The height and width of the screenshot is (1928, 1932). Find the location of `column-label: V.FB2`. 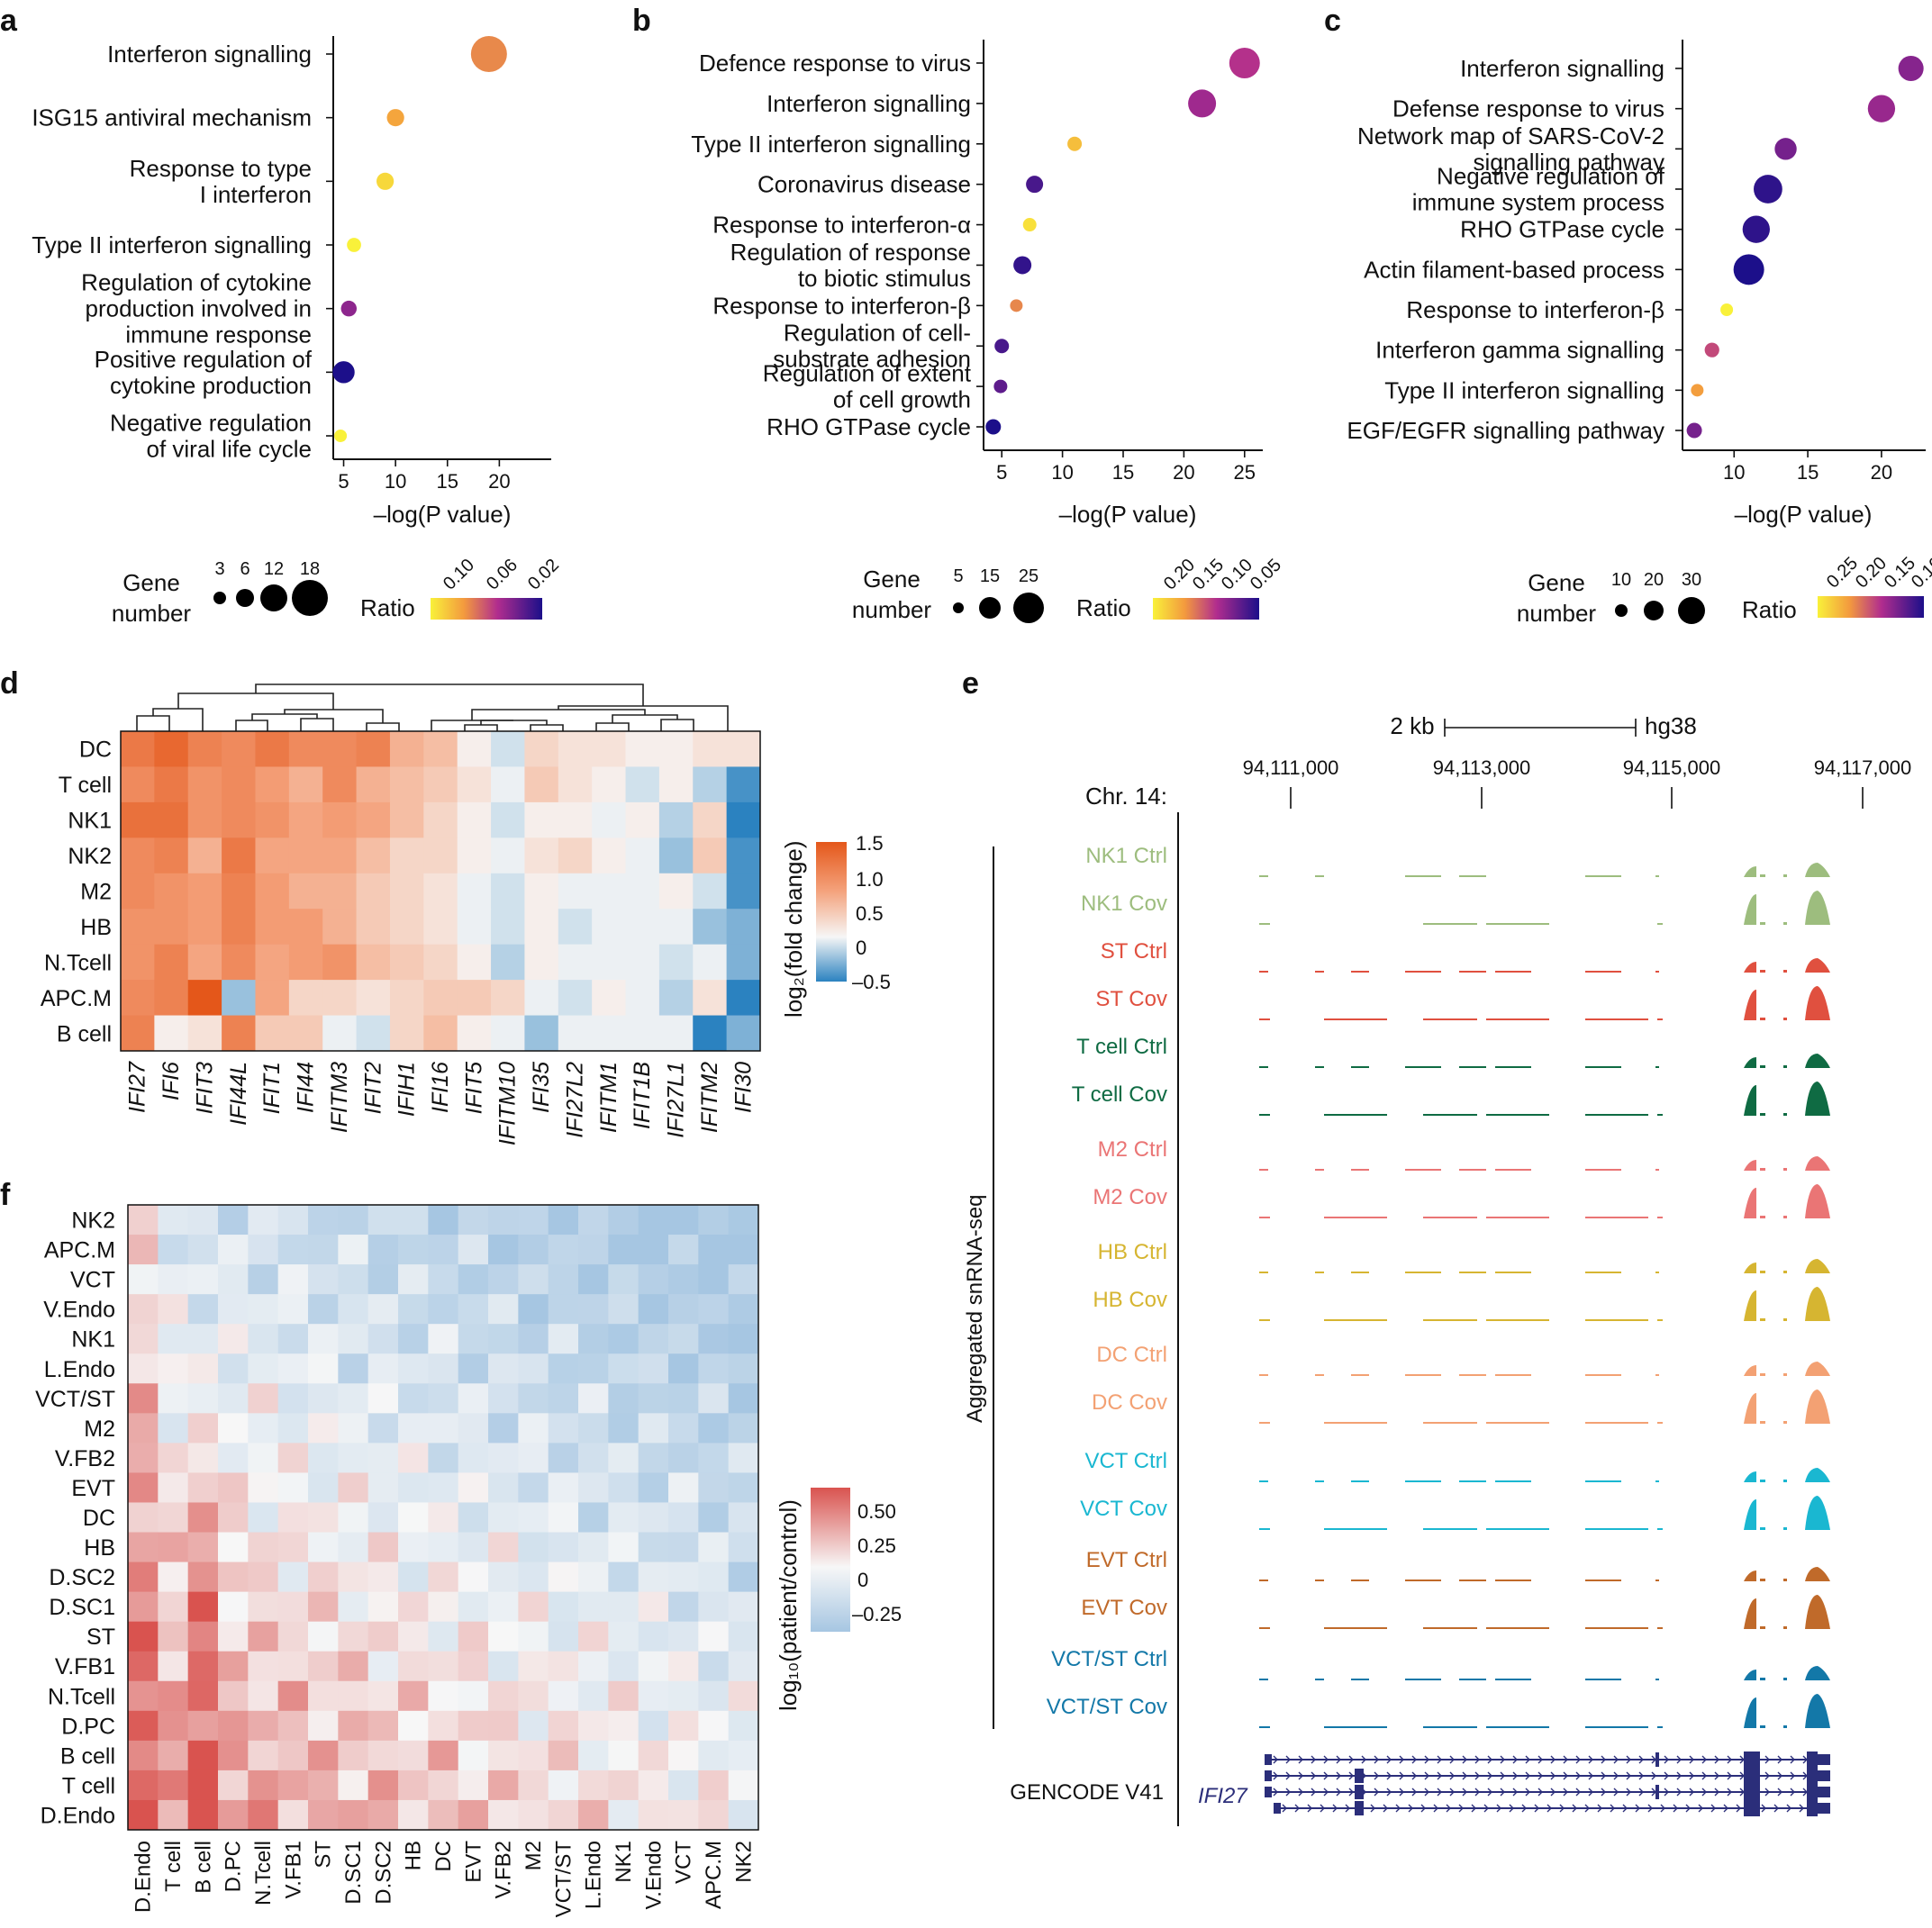

column-label: V.FB2 is located at coordinates (504, 1870).